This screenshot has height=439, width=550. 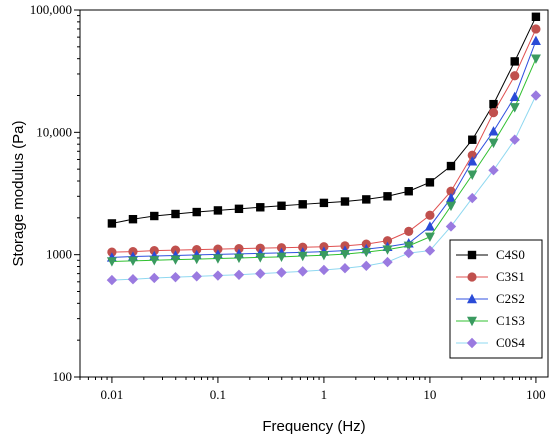 I want to click on legend-item-C4S0: C4S0, so click(x=490, y=254).